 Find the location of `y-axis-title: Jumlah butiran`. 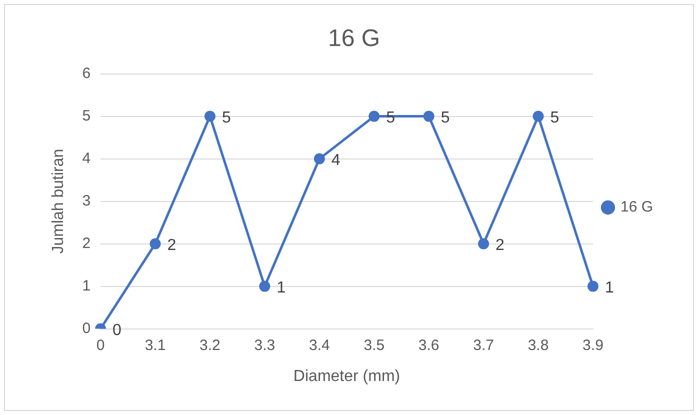

y-axis-title: Jumlah butiran is located at coordinates (59, 201).